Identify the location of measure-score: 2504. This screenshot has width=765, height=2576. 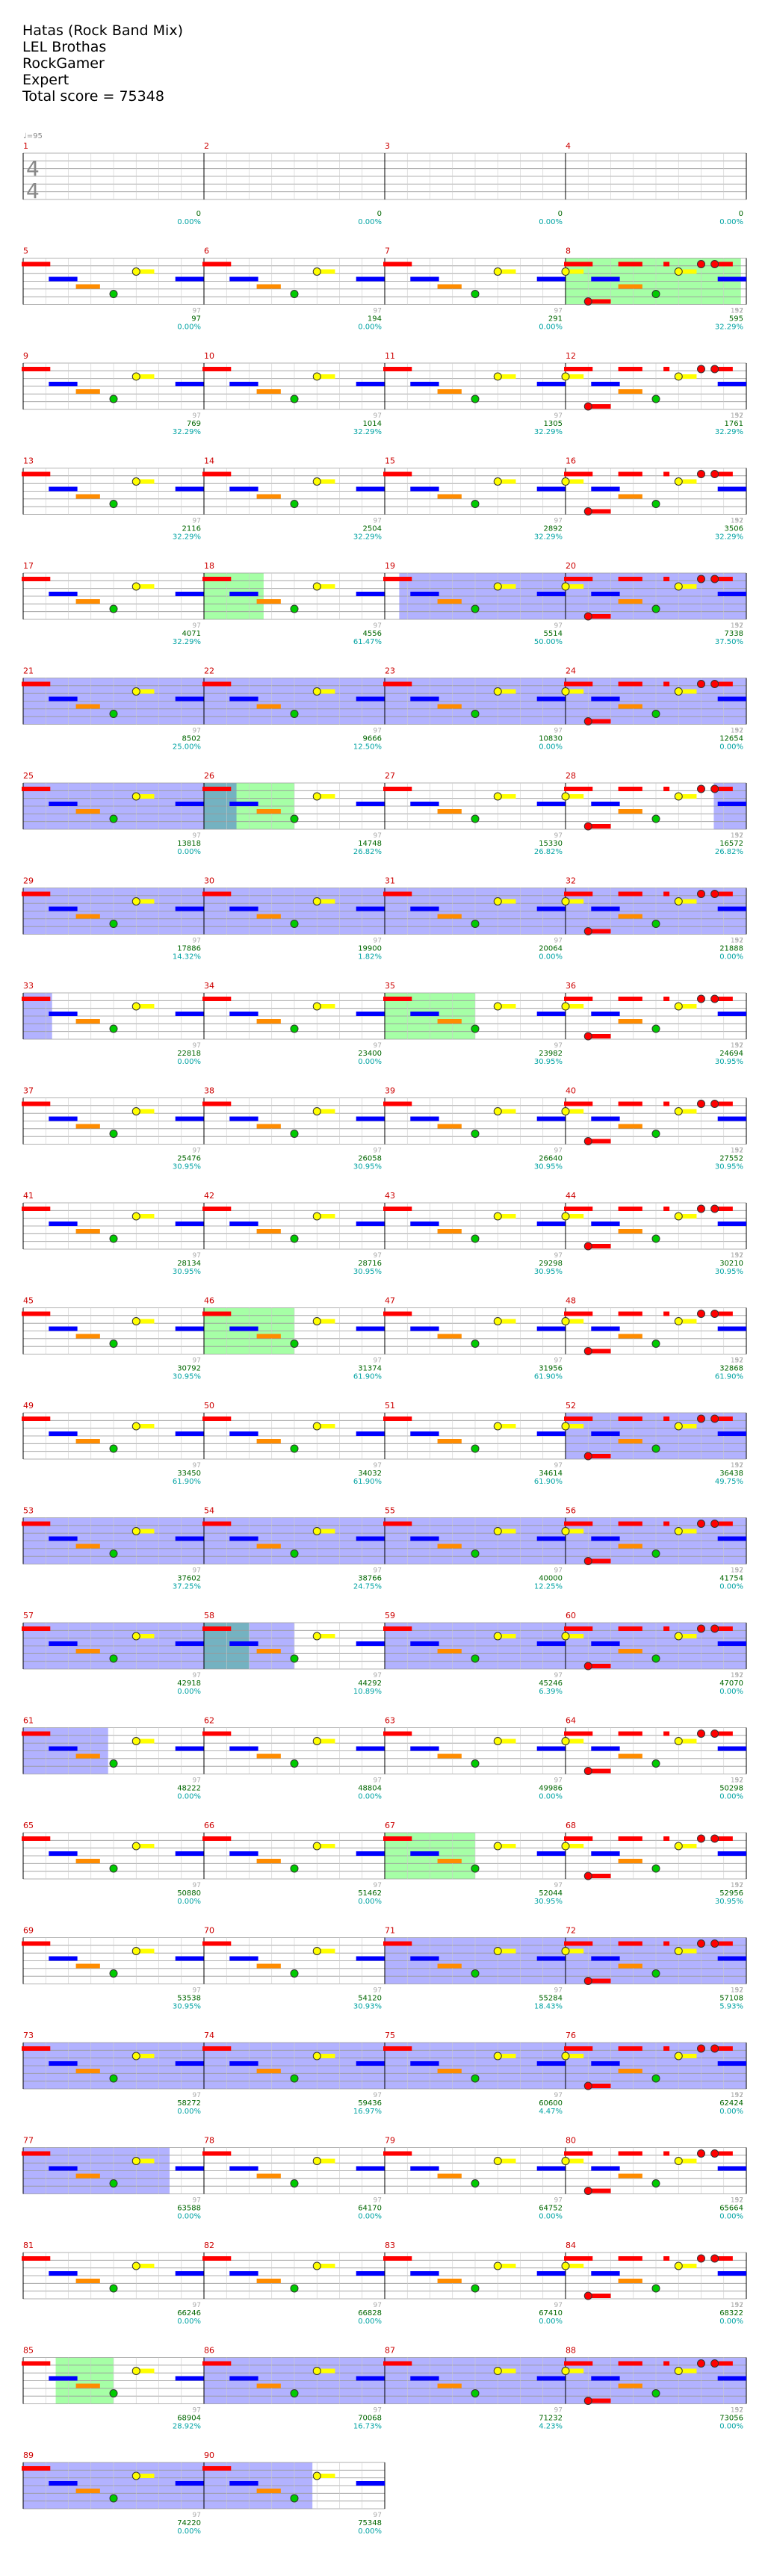
(372, 529).